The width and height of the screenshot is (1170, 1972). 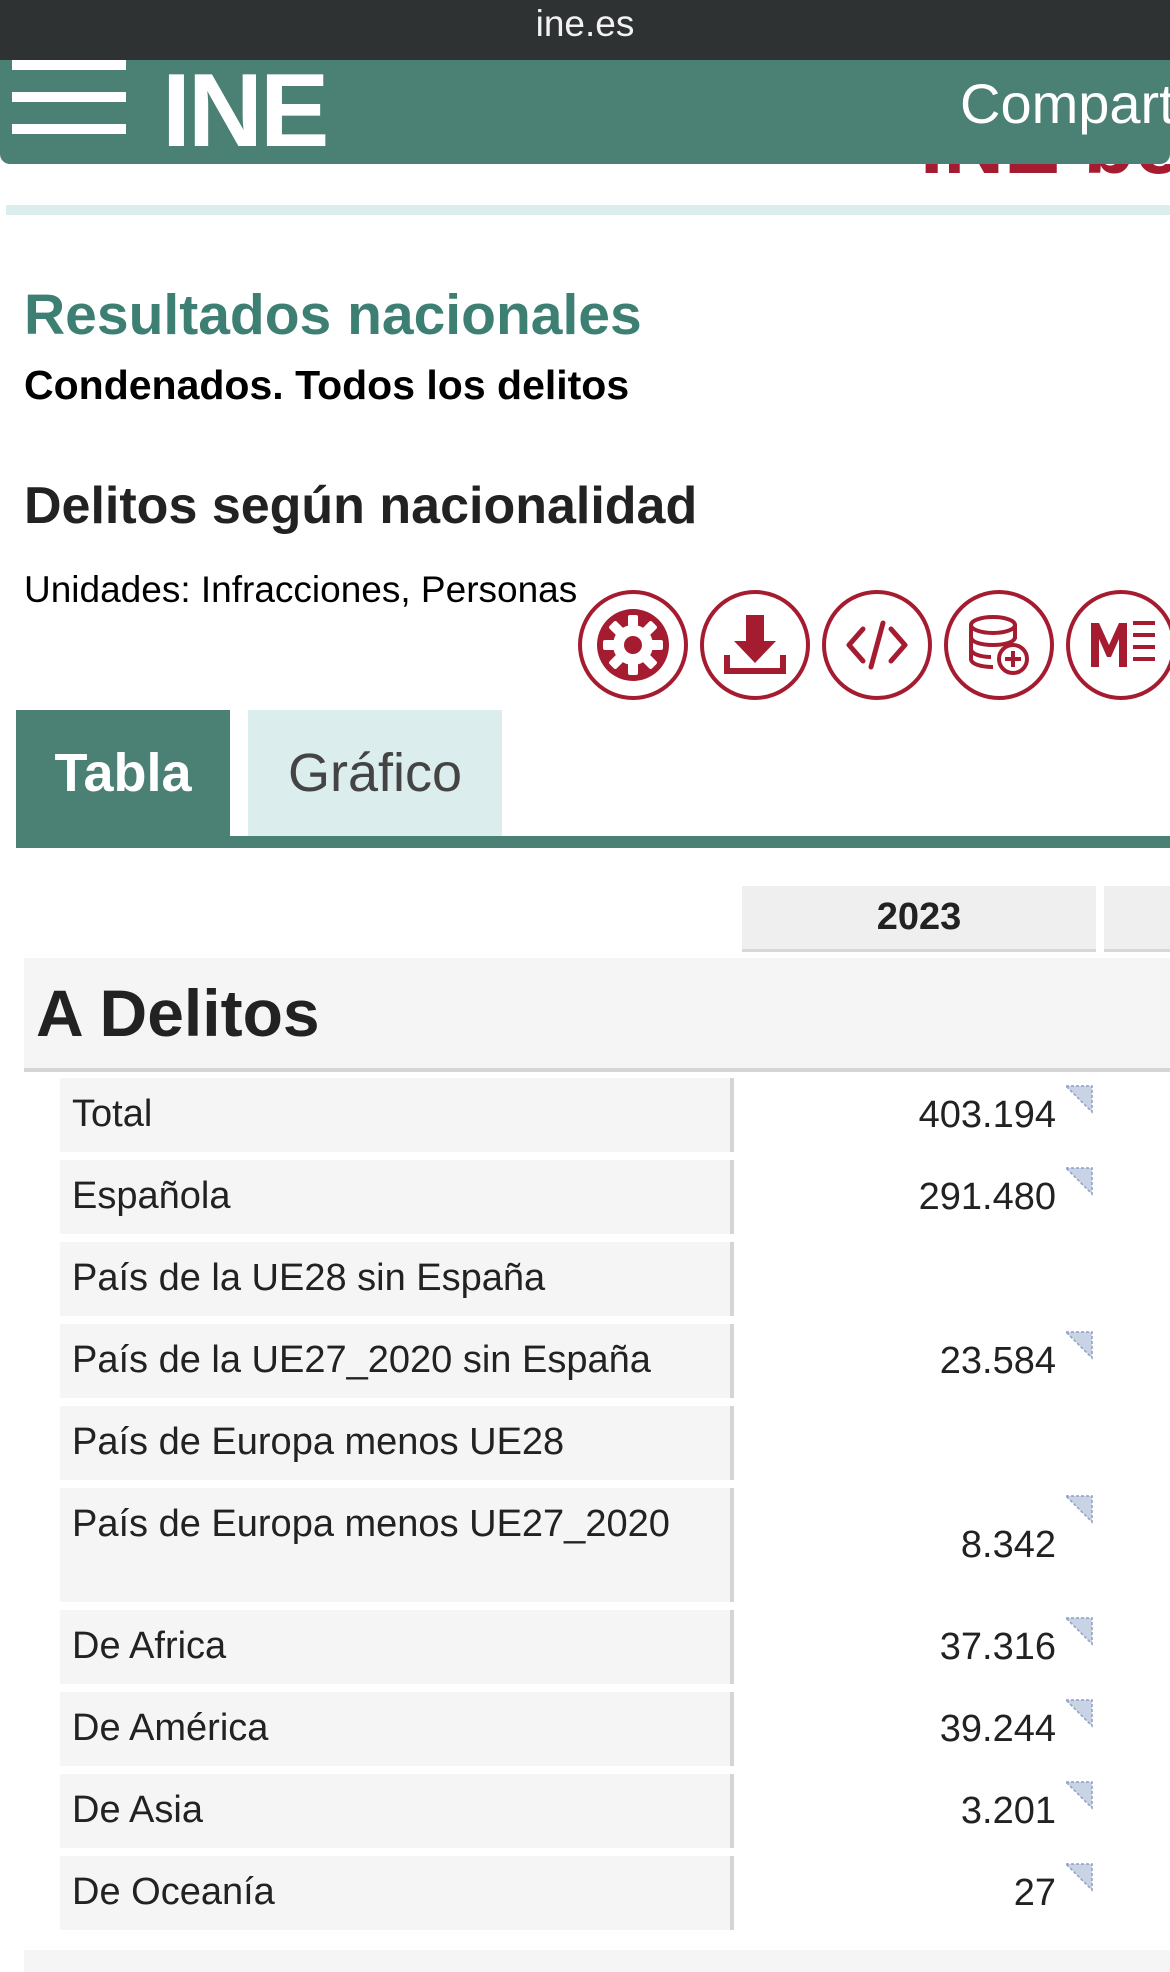 I want to click on table-row: De Oceanía 27, so click(x=585, y=1893).